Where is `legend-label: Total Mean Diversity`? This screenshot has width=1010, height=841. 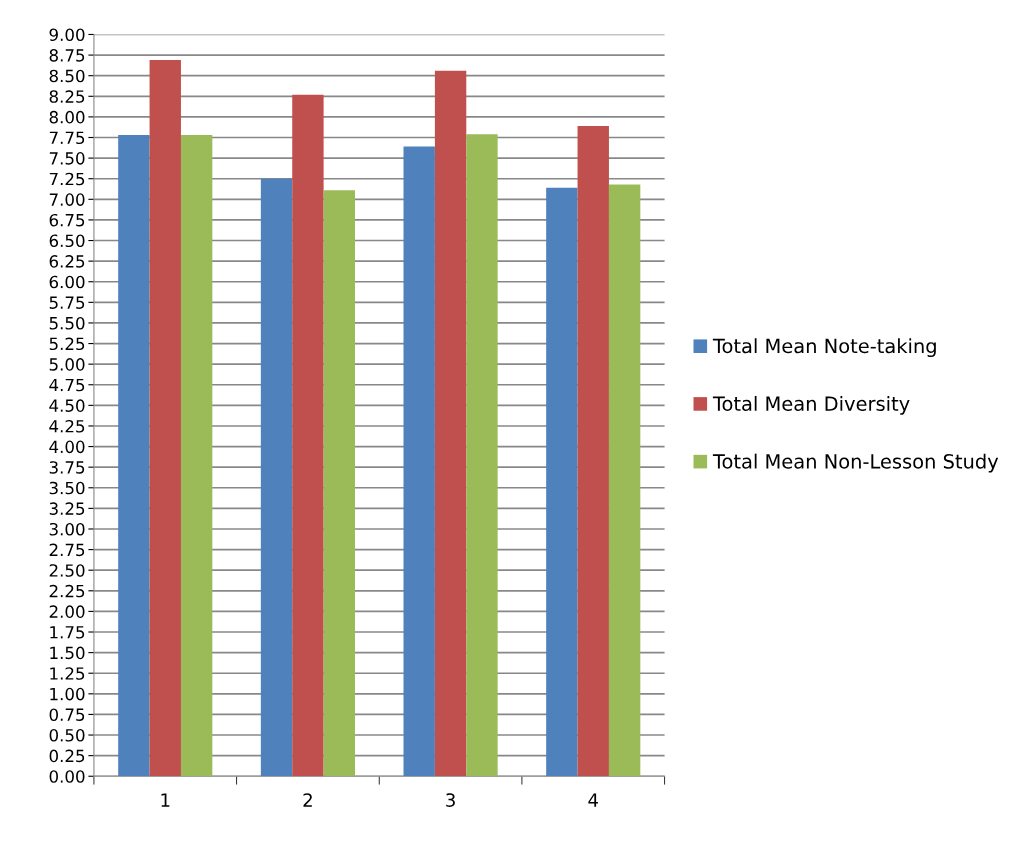 legend-label: Total Mean Diversity is located at coordinates (811, 405).